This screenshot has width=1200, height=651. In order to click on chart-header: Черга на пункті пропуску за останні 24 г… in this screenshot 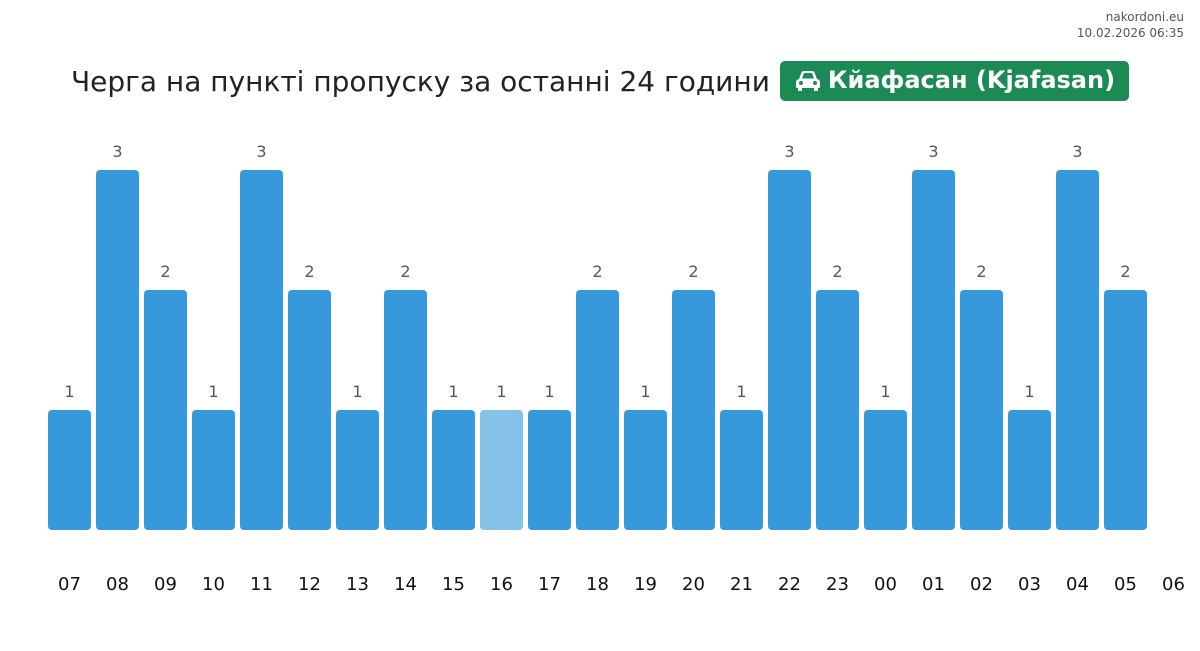, I will do `click(600, 81)`.